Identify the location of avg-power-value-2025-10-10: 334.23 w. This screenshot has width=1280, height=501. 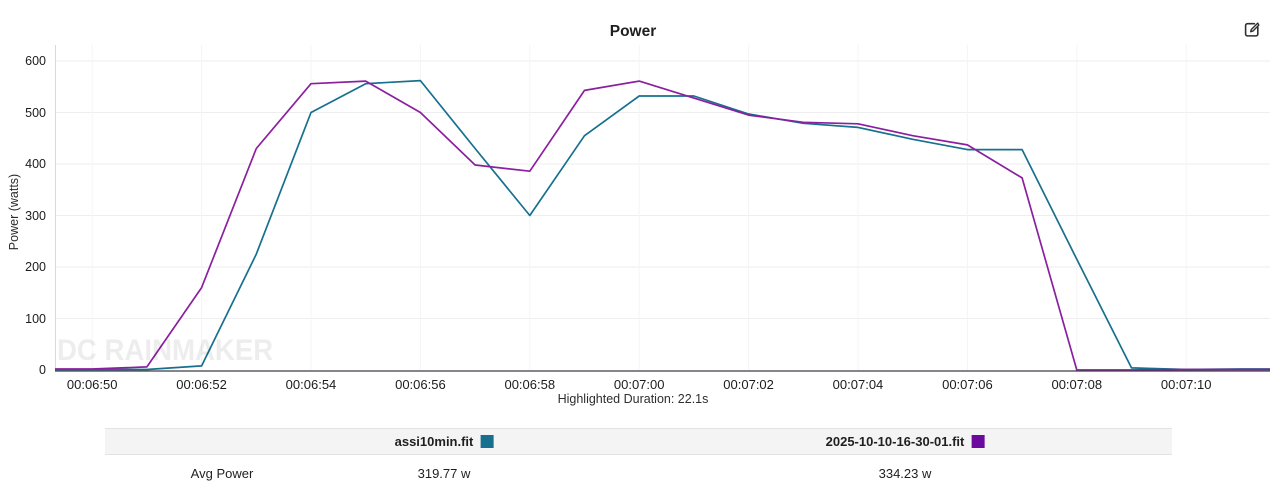
(905, 473).